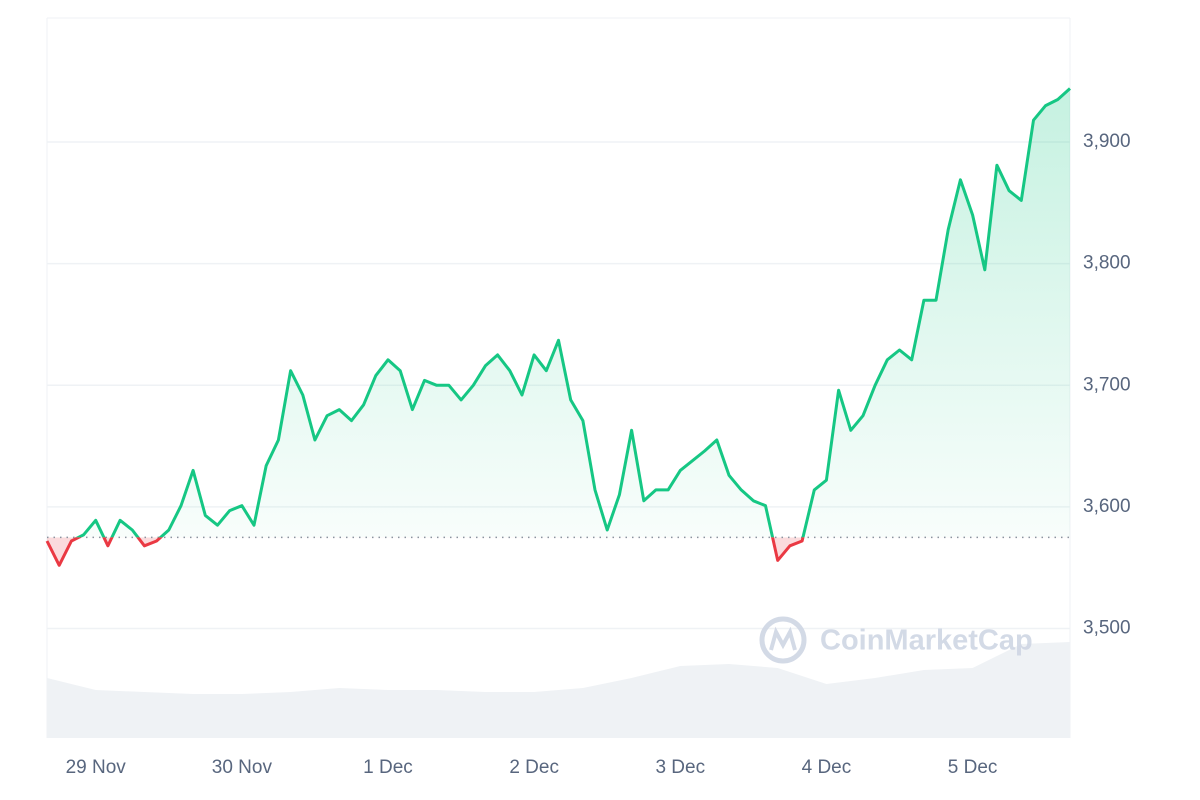  I want to click on x-tick-label: 2 Dec, so click(534, 767).